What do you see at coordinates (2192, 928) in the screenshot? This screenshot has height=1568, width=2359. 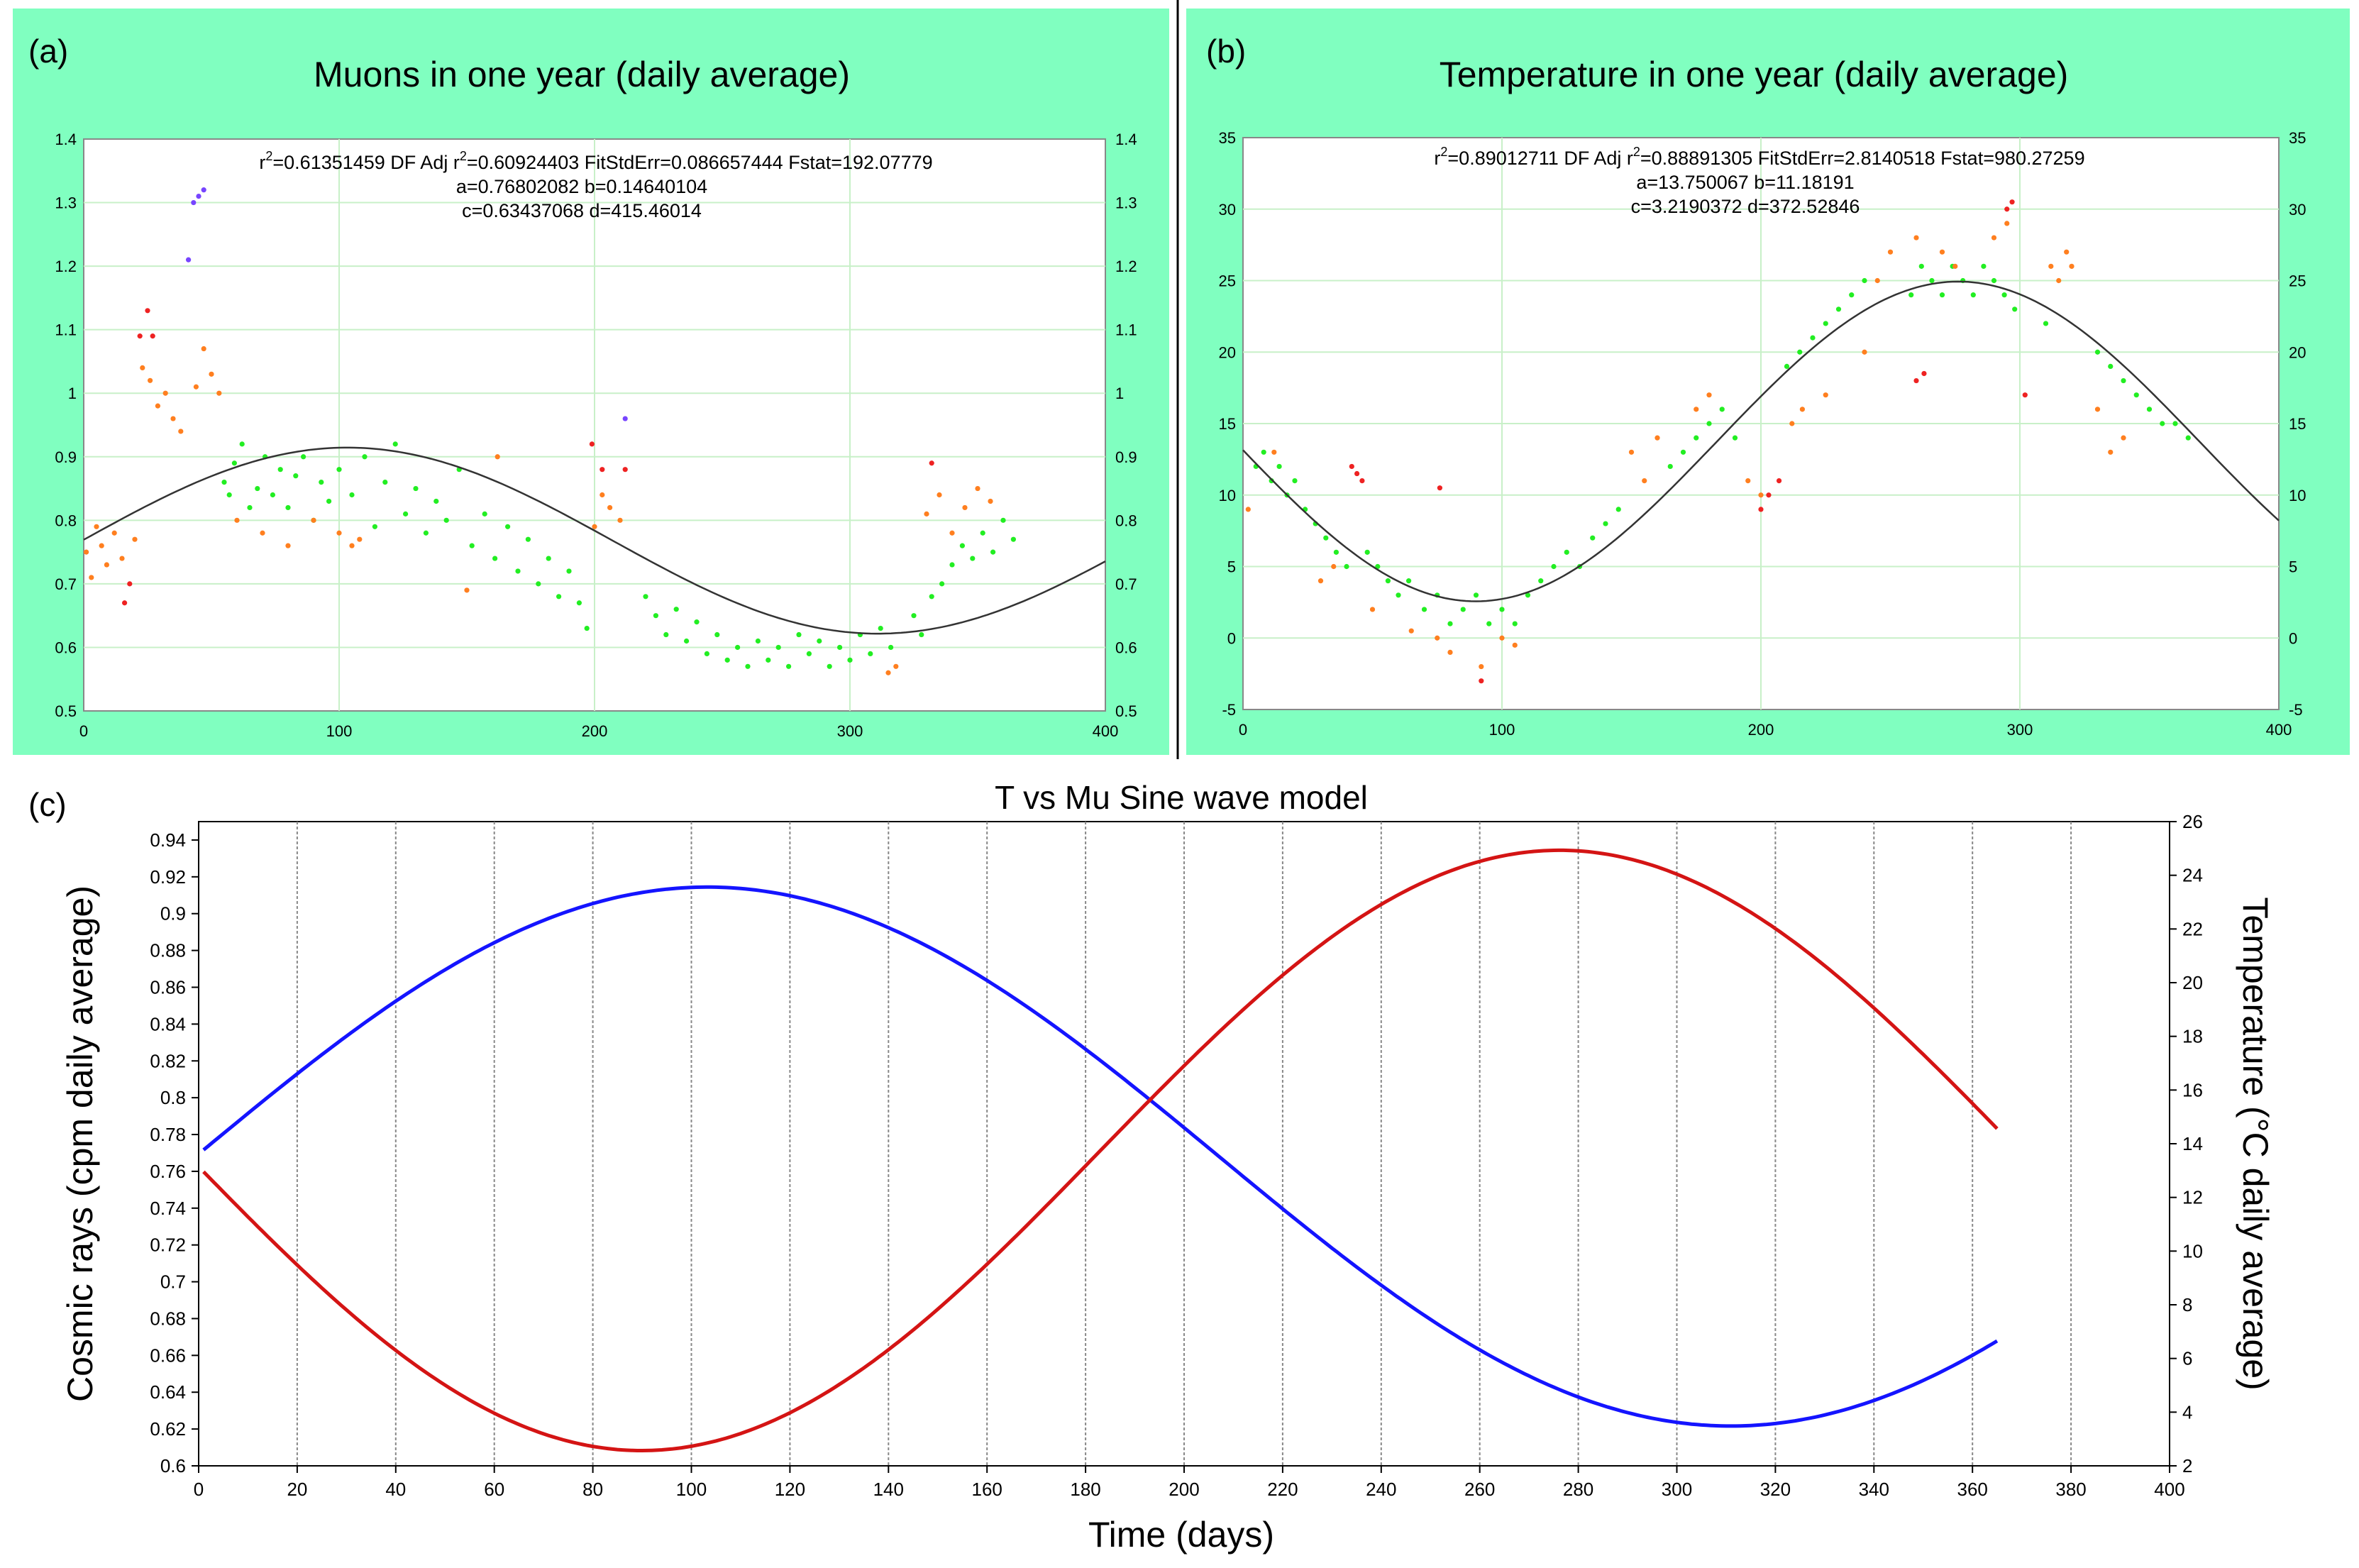 I see `c-ytick-label-right: 22` at bounding box center [2192, 928].